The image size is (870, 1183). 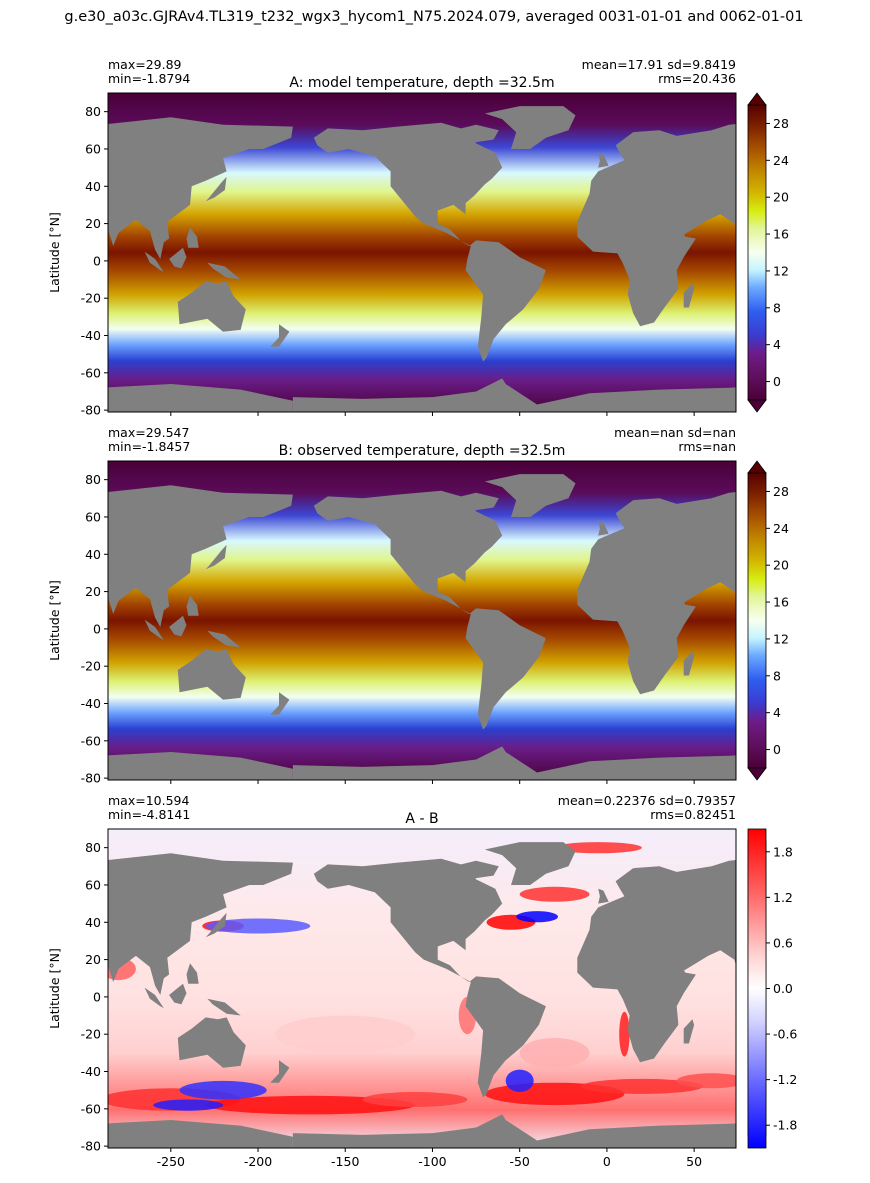 I want to click on panel-title: A: model temperature, depth =32.5m, so click(x=421, y=83).